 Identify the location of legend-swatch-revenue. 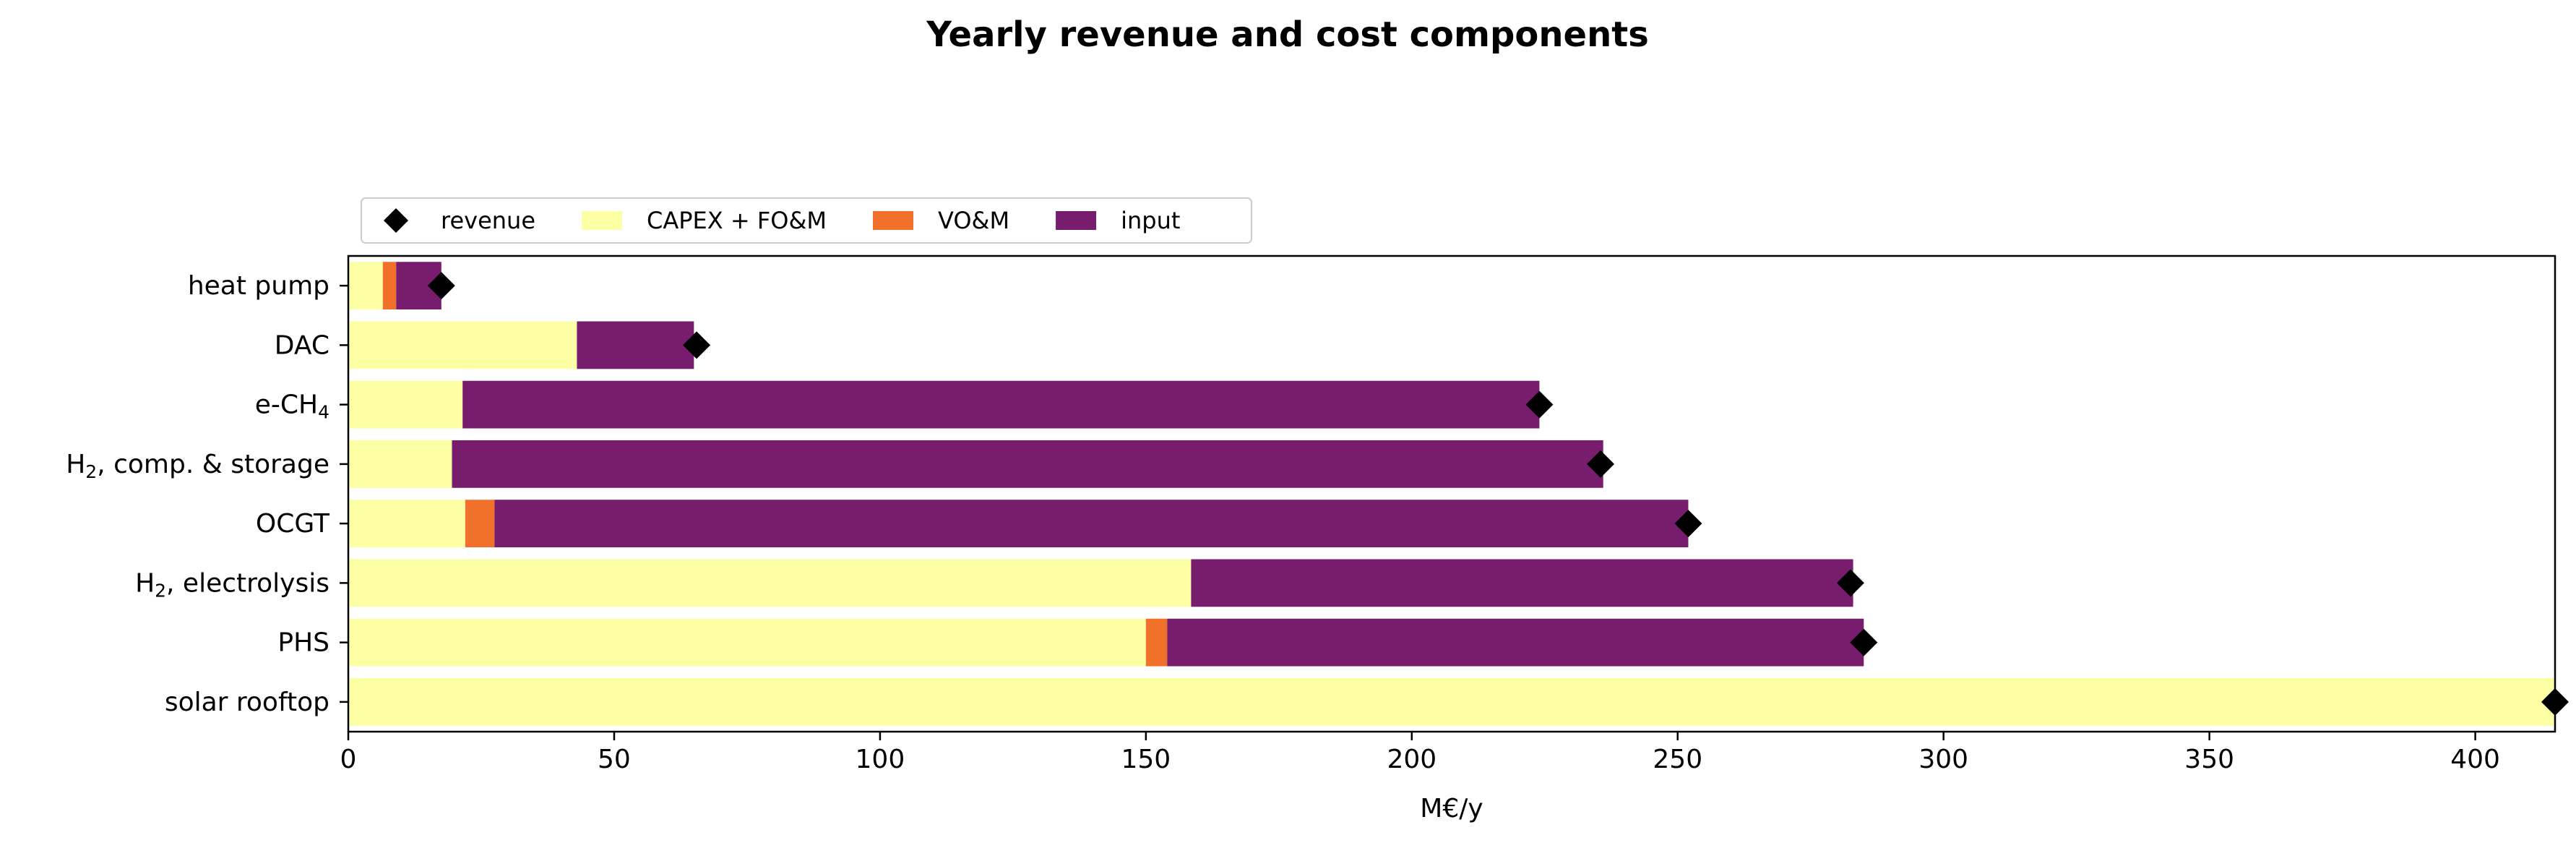
(396, 220).